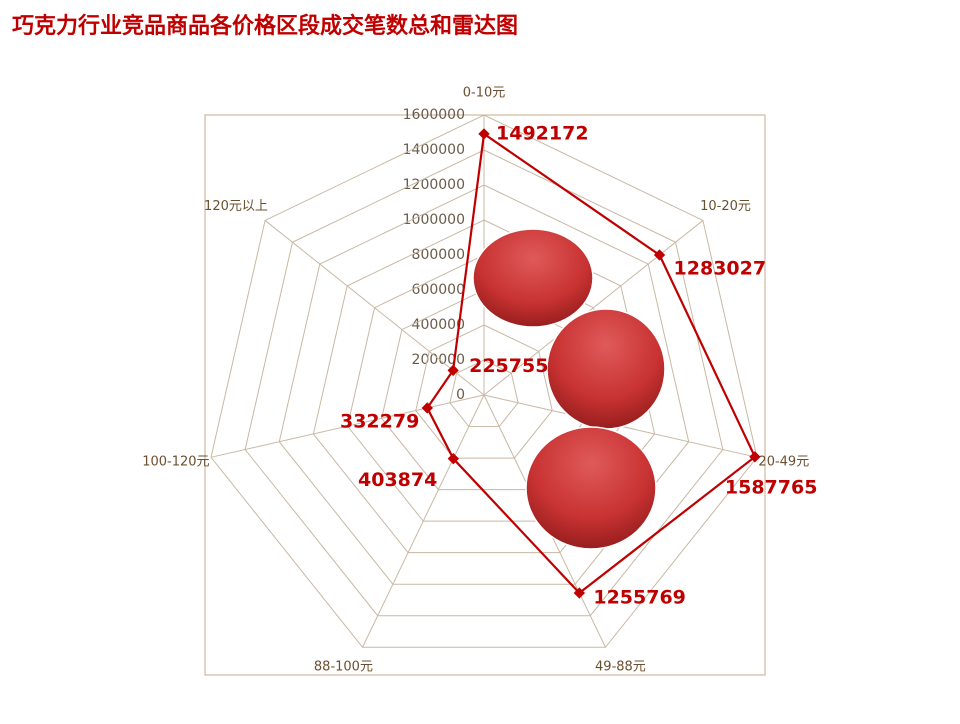 The width and height of the screenshot is (960, 724). Describe the element at coordinates (343, 667) in the screenshot. I see `category-label: 88-100元` at that location.